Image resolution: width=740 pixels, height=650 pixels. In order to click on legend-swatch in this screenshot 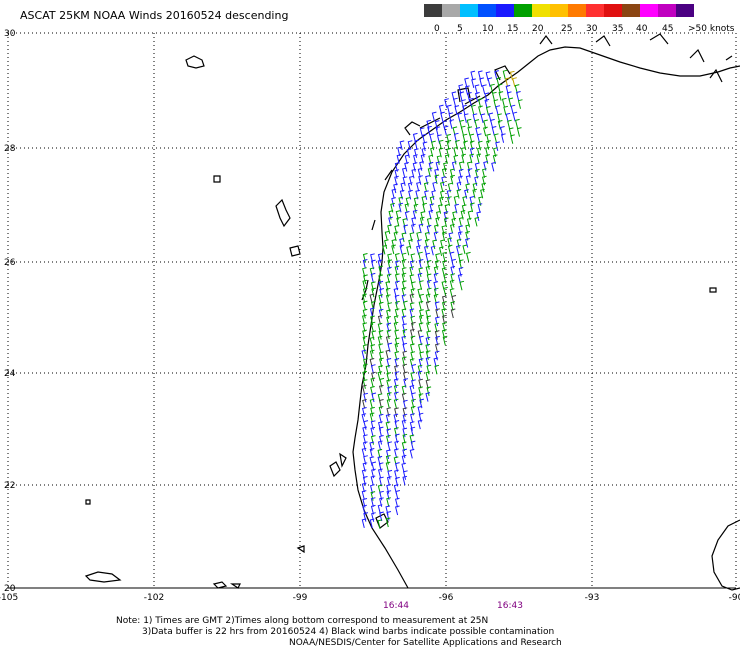, I will do `click(649, 10)`.